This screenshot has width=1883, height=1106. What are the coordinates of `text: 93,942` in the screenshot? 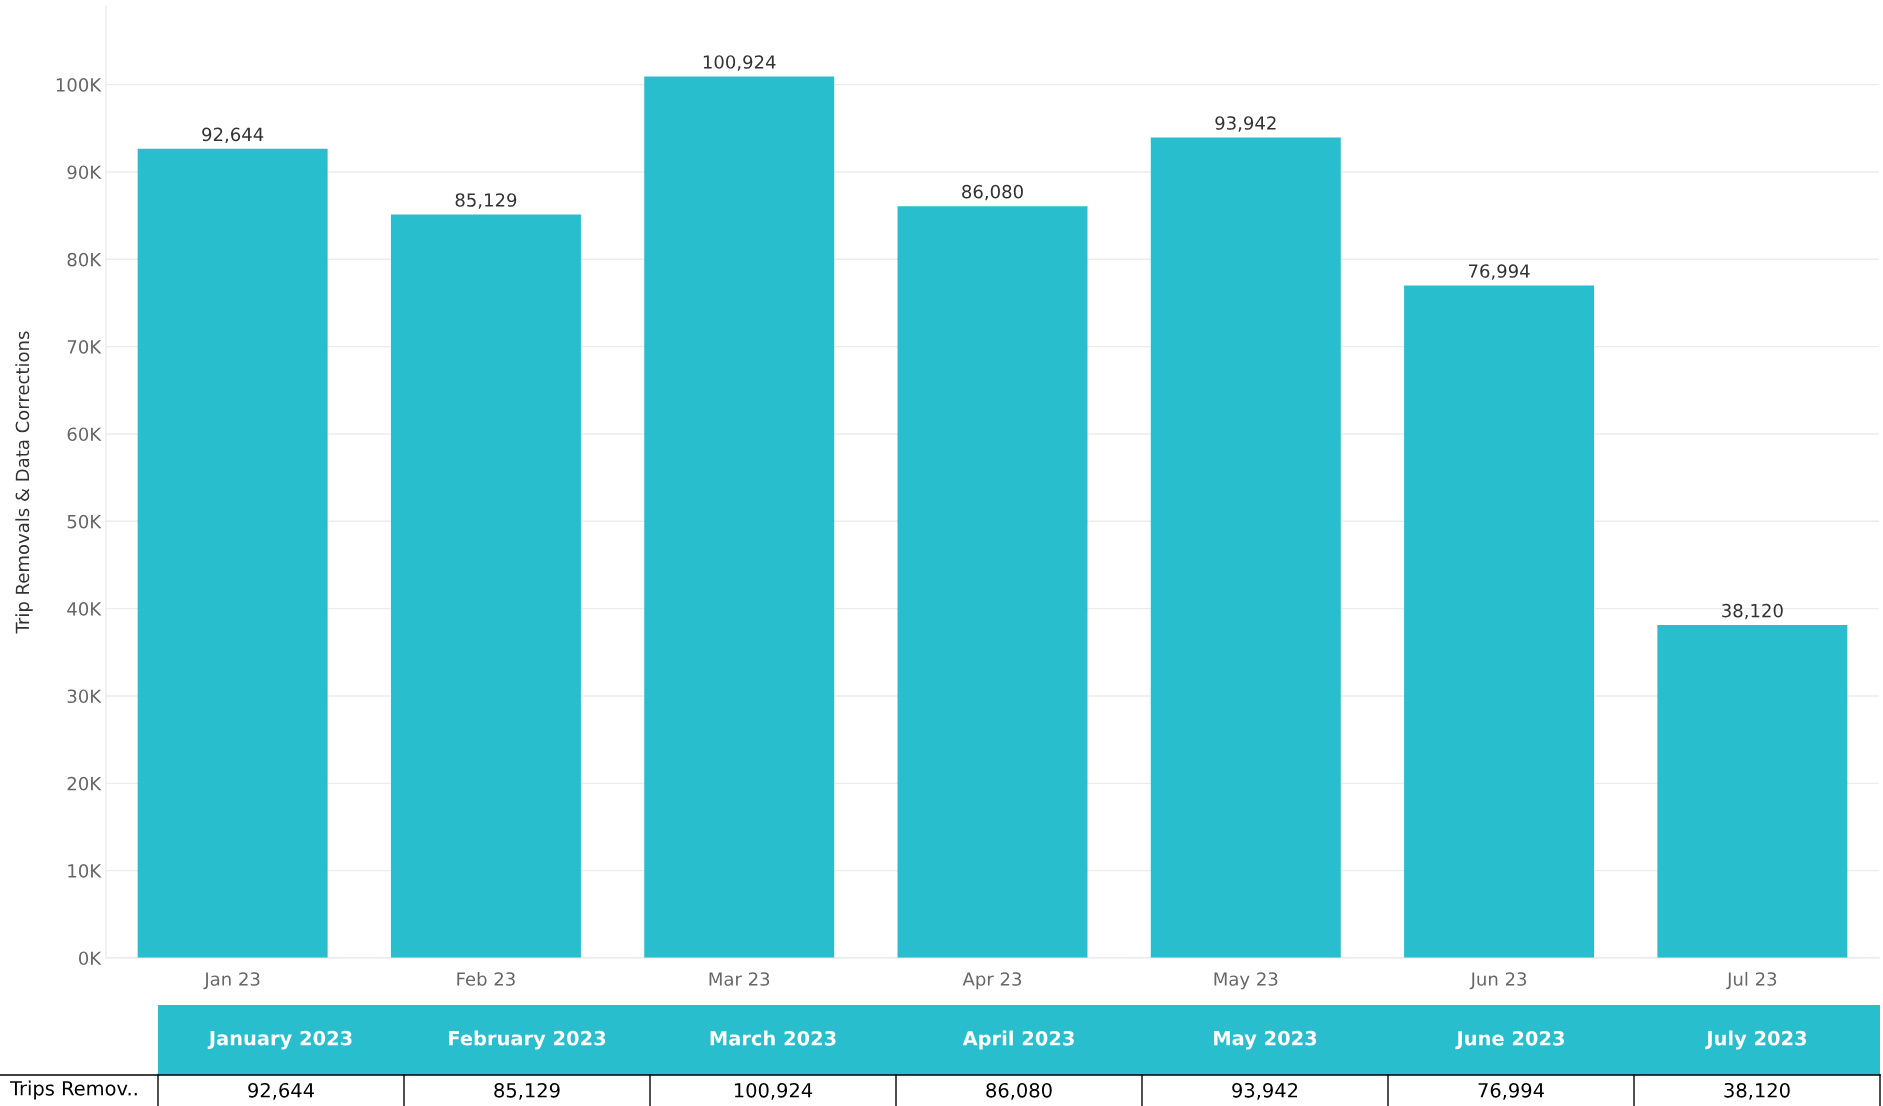 It's located at (1245, 124).